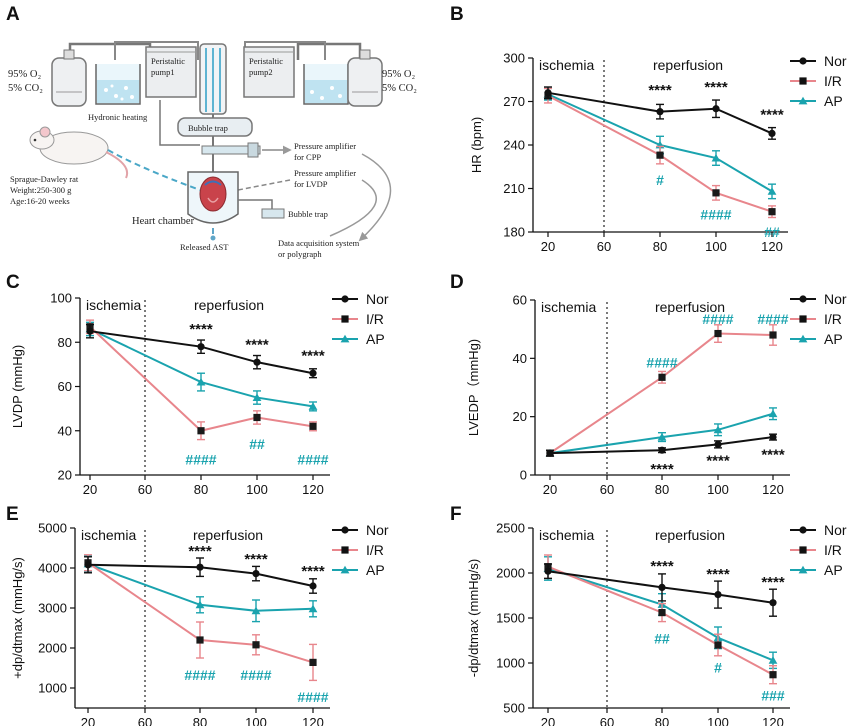 This screenshot has width=851, height=726. What do you see at coordinates (52, 528) in the screenshot?
I see `y-tick-label: 5000` at bounding box center [52, 528].